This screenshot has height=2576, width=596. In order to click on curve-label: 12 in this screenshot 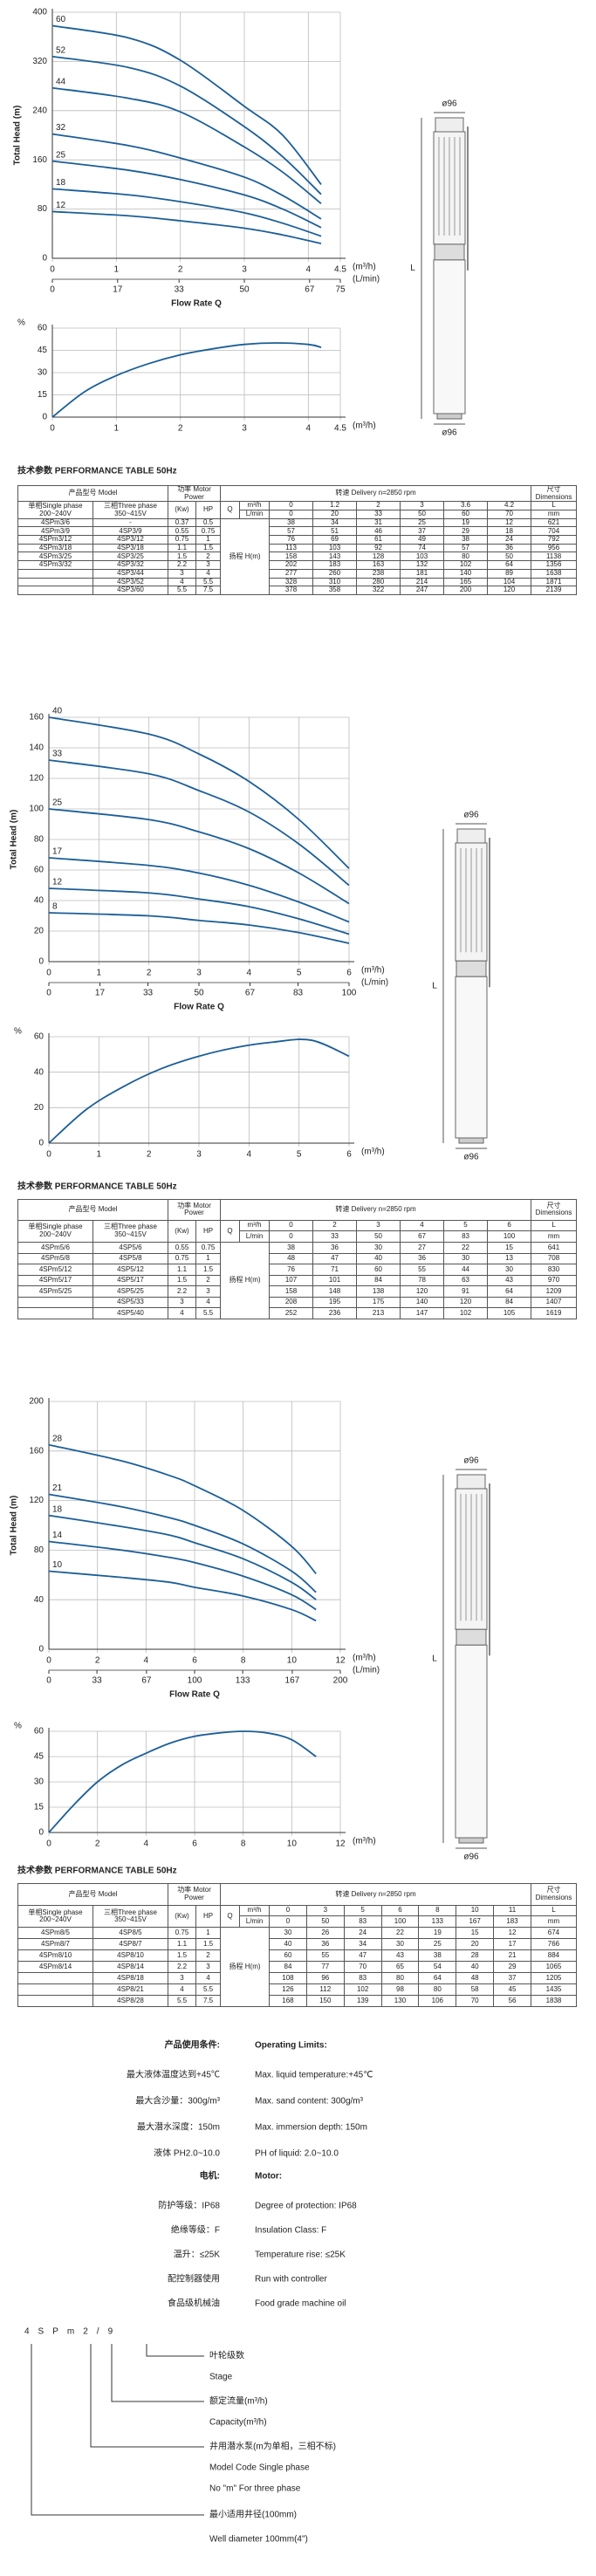, I will do `click(57, 882)`.